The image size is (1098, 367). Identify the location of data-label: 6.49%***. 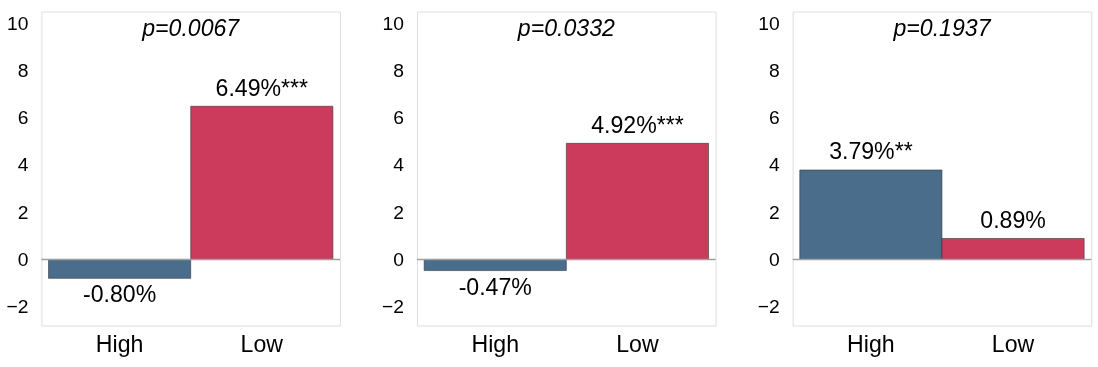
(262, 87).